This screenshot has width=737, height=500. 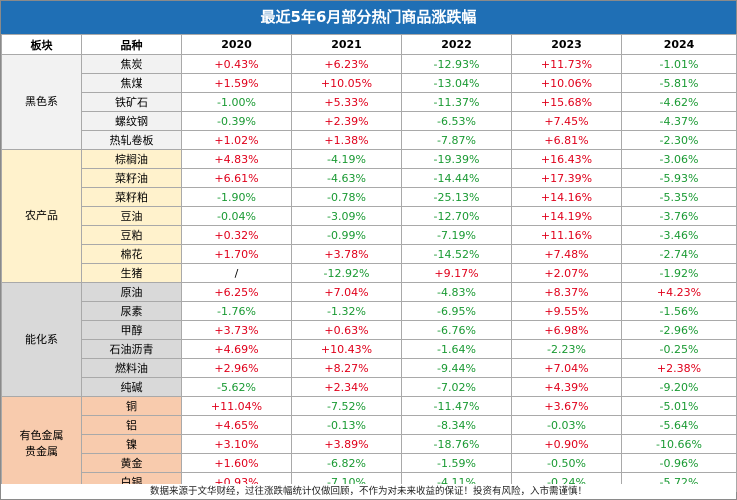 I want to click on value-cell: -0.13%, so click(x=346, y=425).